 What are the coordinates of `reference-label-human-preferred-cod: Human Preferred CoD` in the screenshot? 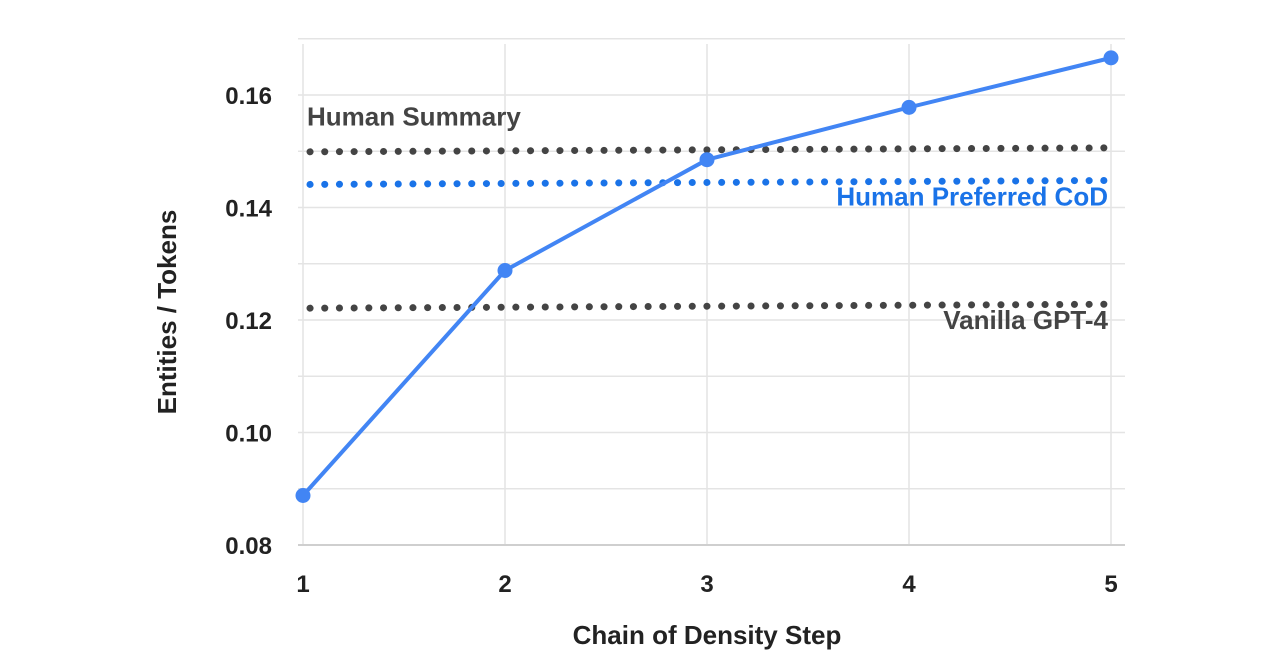 It's located at (972, 196).